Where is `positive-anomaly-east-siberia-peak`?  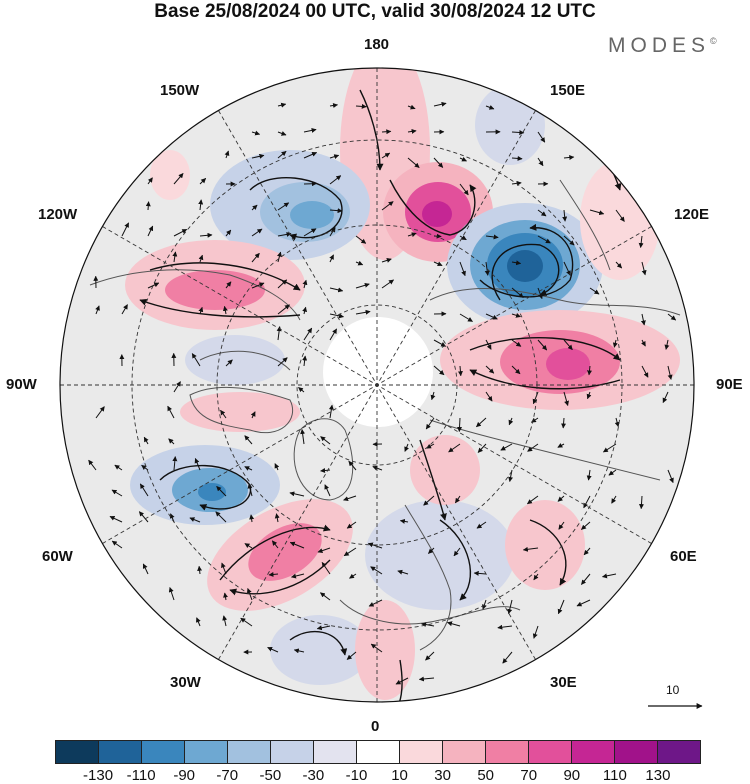 positive-anomaly-east-siberia-peak is located at coordinates (437, 214).